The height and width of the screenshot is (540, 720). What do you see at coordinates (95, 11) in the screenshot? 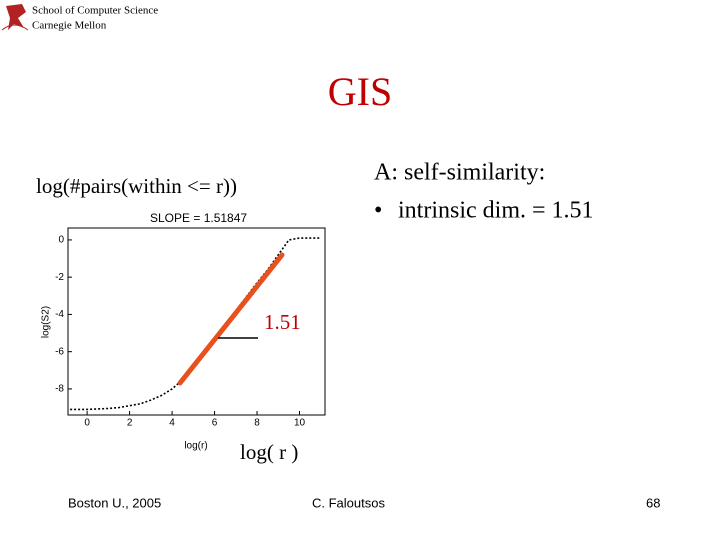
I see `header-school: School of Computer Science` at bounding box center [95, 11].